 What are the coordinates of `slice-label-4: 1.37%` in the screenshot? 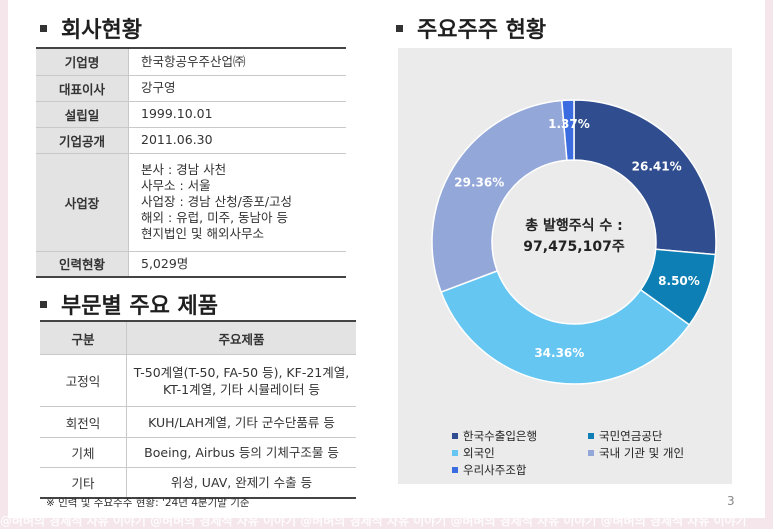 It's located at (569, 124).